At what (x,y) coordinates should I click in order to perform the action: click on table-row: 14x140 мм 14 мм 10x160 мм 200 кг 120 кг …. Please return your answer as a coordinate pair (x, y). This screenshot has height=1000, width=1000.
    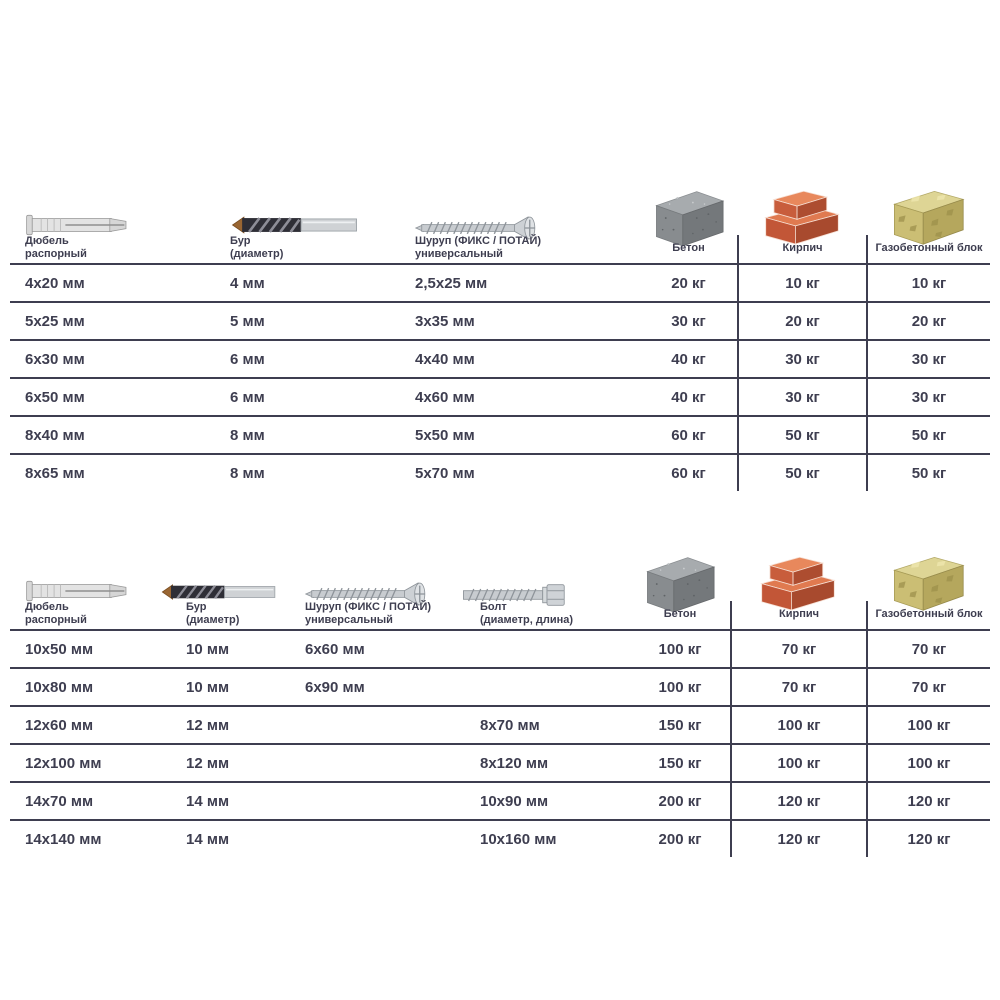
    Looking at the image, I should click on (500, 838).